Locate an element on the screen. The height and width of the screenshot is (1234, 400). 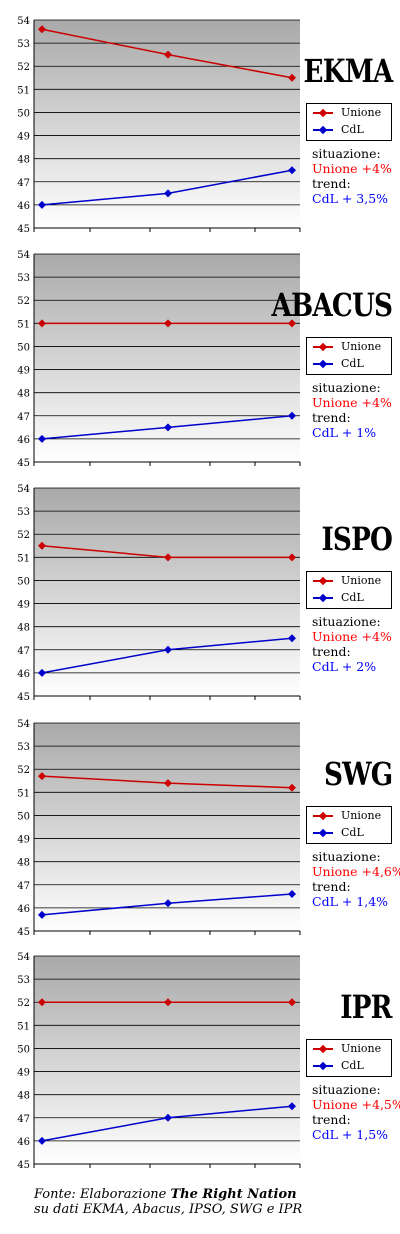
y-tick-label: 46 is located at coordinates (23, 1142).